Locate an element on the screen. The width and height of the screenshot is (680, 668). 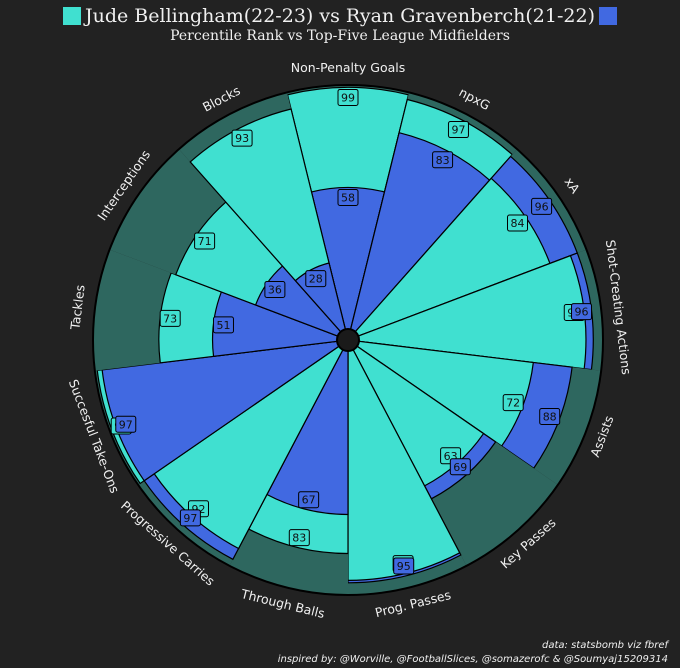
value-label-player-b-succesful-take-ons-text: 97 is located at coordinates (126, 424).